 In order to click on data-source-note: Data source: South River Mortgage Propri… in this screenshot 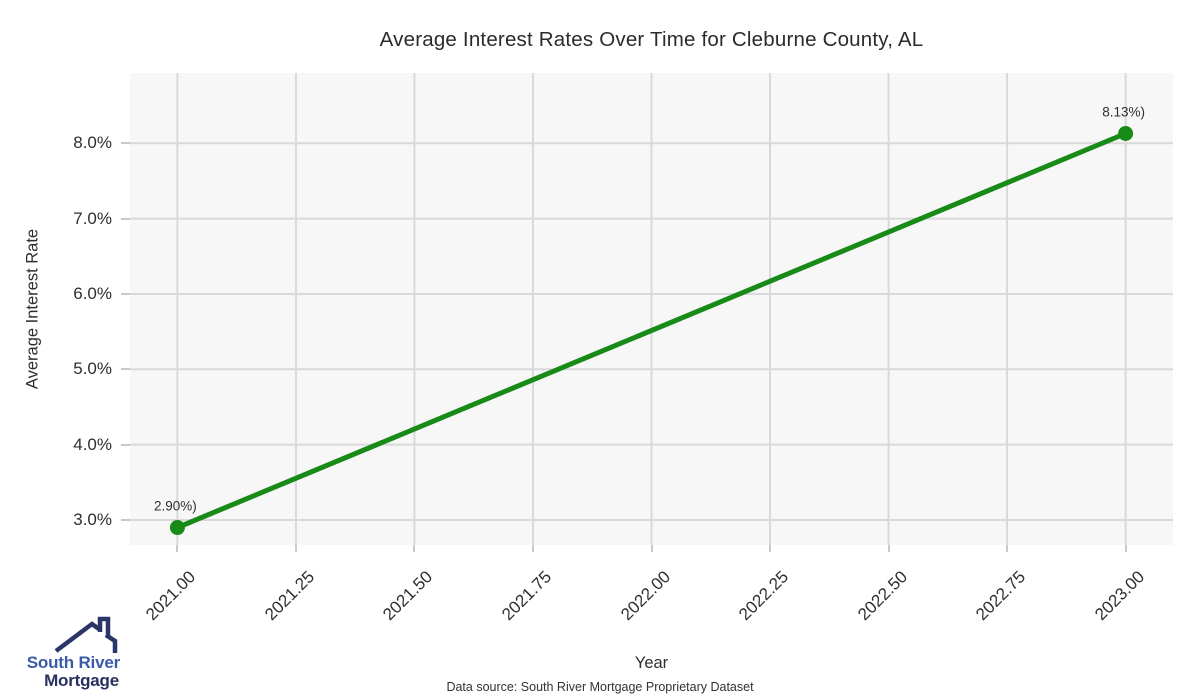, I will do `click(600, 687)`.